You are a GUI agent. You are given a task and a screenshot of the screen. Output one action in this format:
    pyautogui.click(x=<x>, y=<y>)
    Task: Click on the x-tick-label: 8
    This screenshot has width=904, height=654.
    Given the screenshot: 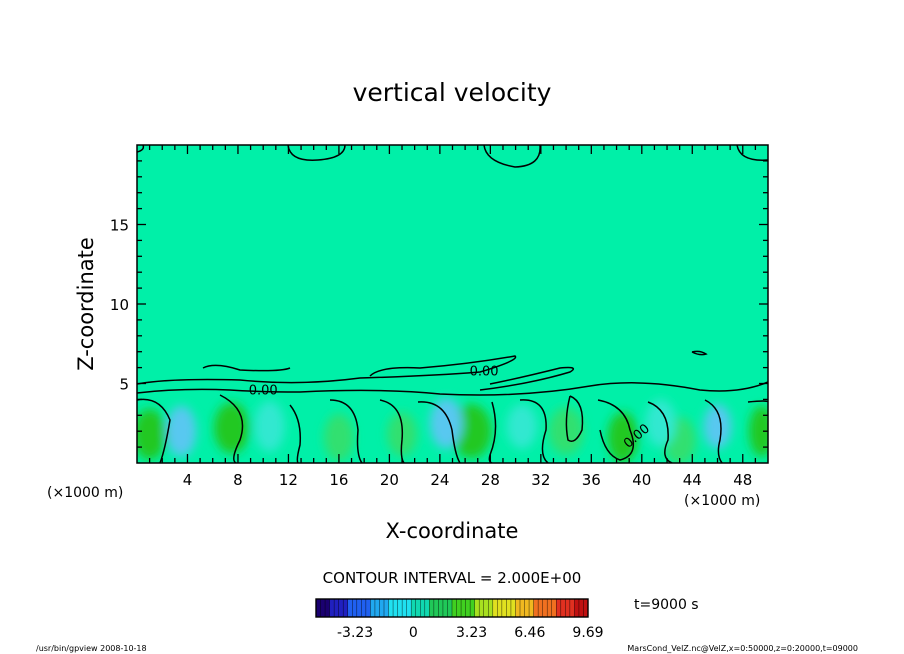 What is the action you would take?
    pyautogui.click(x=238, y=480)
    